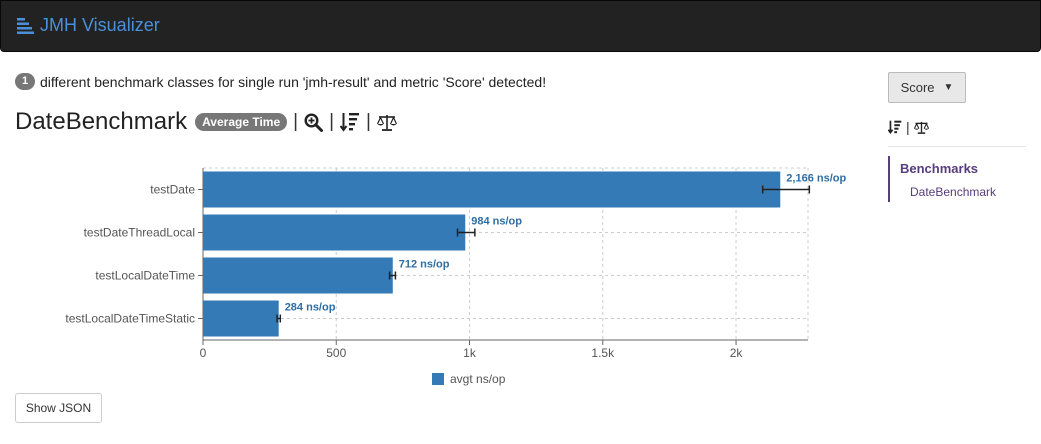 This screenshot has width=1041, height=444. I want to click on metric-select-value: Score, so click(917, 87).